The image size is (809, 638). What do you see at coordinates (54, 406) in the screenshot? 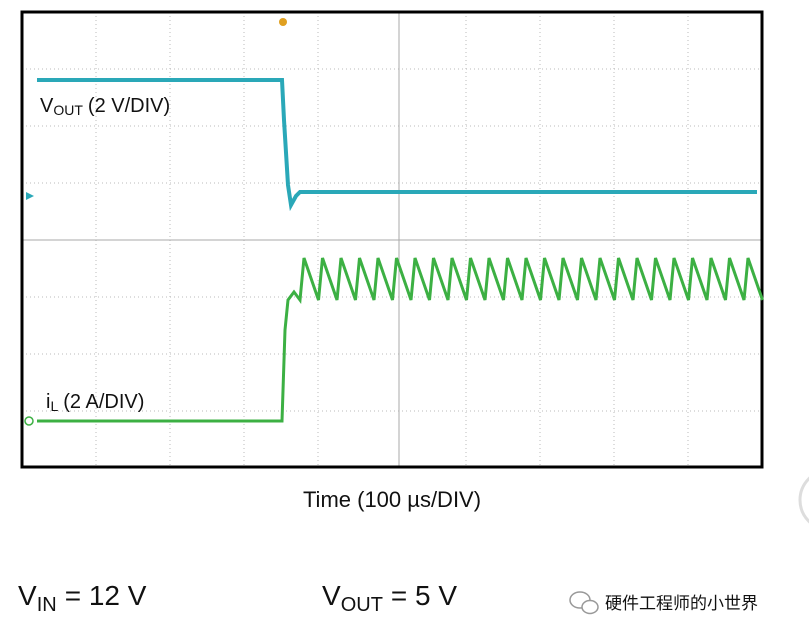
I see `subscript: L` at bounding box center [54, 406].